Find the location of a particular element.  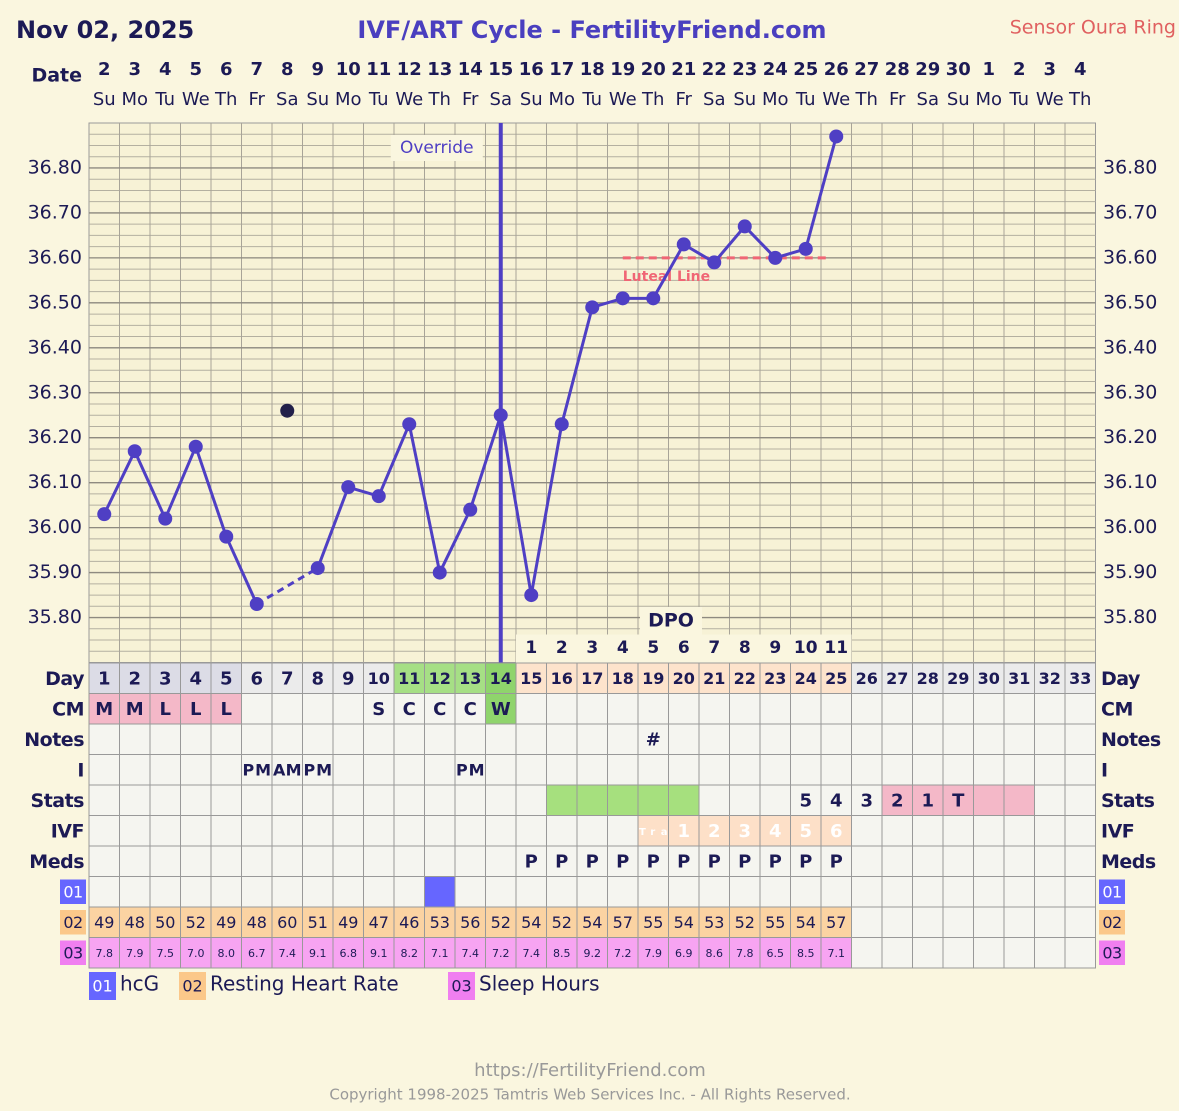

sensor-label: Sensor Oura Ring is located at coordinates (1093, 28).